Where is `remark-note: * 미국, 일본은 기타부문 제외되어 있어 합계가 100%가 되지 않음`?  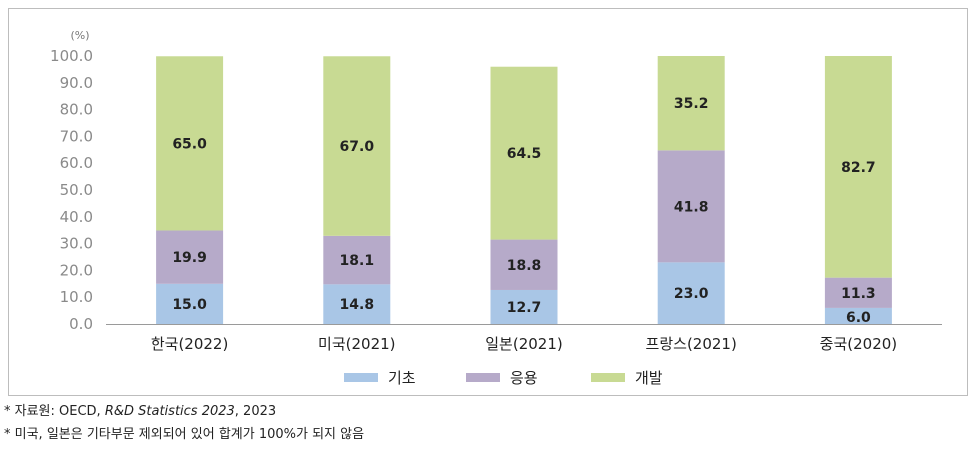
remark-note: * 미국, 일본은 기타부문 제외되어 있어 합계가 100%가 되지 않음 is located at coordinates (184, 434).